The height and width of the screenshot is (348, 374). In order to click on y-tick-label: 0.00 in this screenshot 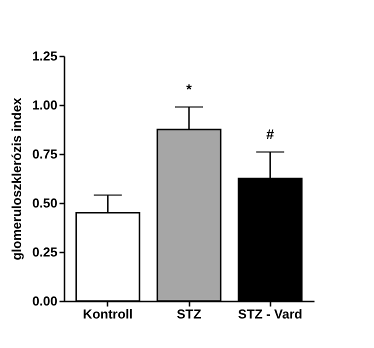, I will do `click(45, 301)`.